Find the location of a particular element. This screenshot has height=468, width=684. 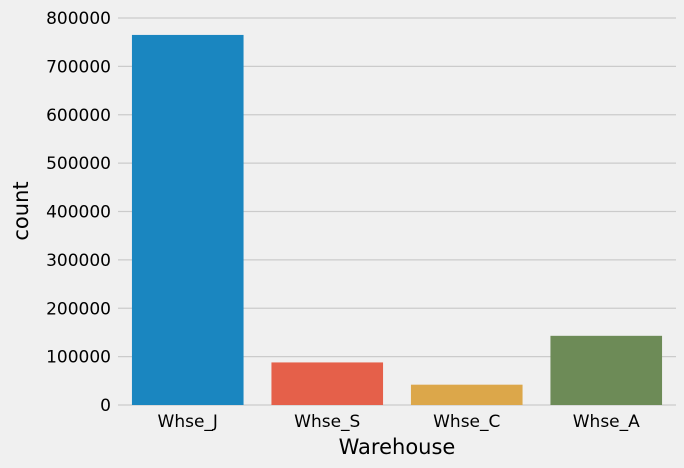

bar-whse-c is located at coordinates (466, 394).